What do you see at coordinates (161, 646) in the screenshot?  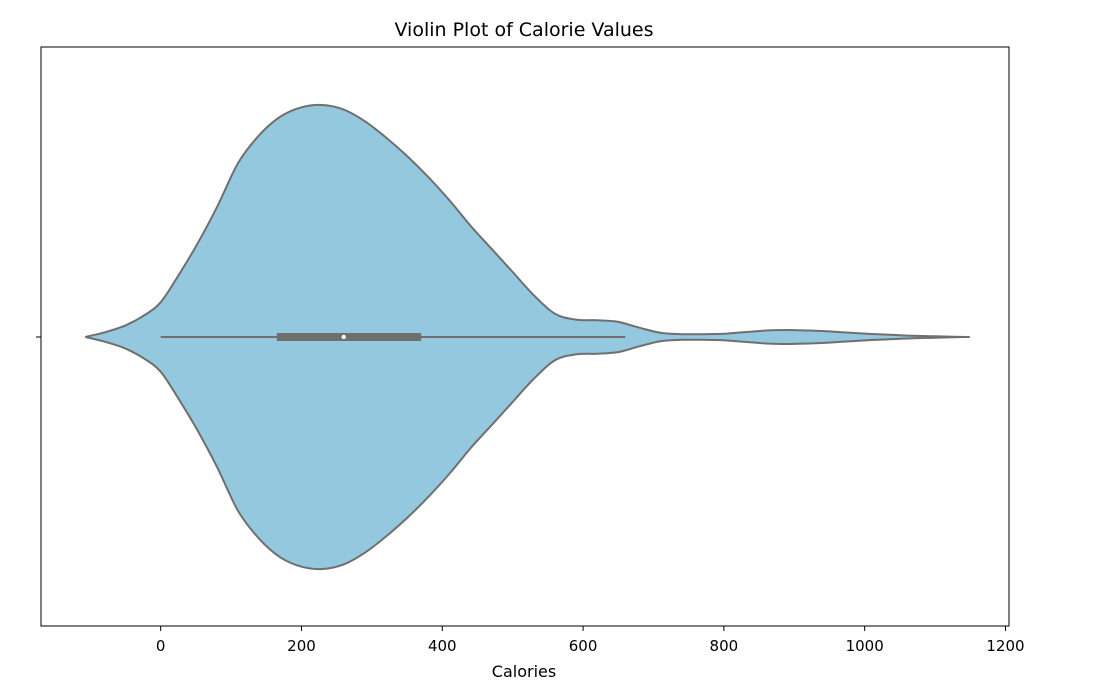 I see `x-tick-label: 0` at bounding box center [161, 646].